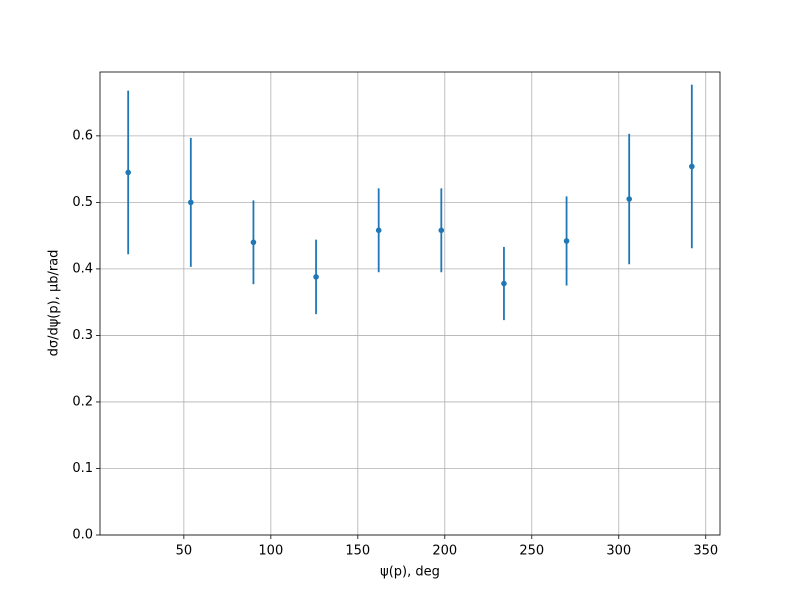 The width and height of the screenshot is (800, 600). I want to click on y-axis-label: dσ/dψ(p), μb/rad, so click(54, 303).